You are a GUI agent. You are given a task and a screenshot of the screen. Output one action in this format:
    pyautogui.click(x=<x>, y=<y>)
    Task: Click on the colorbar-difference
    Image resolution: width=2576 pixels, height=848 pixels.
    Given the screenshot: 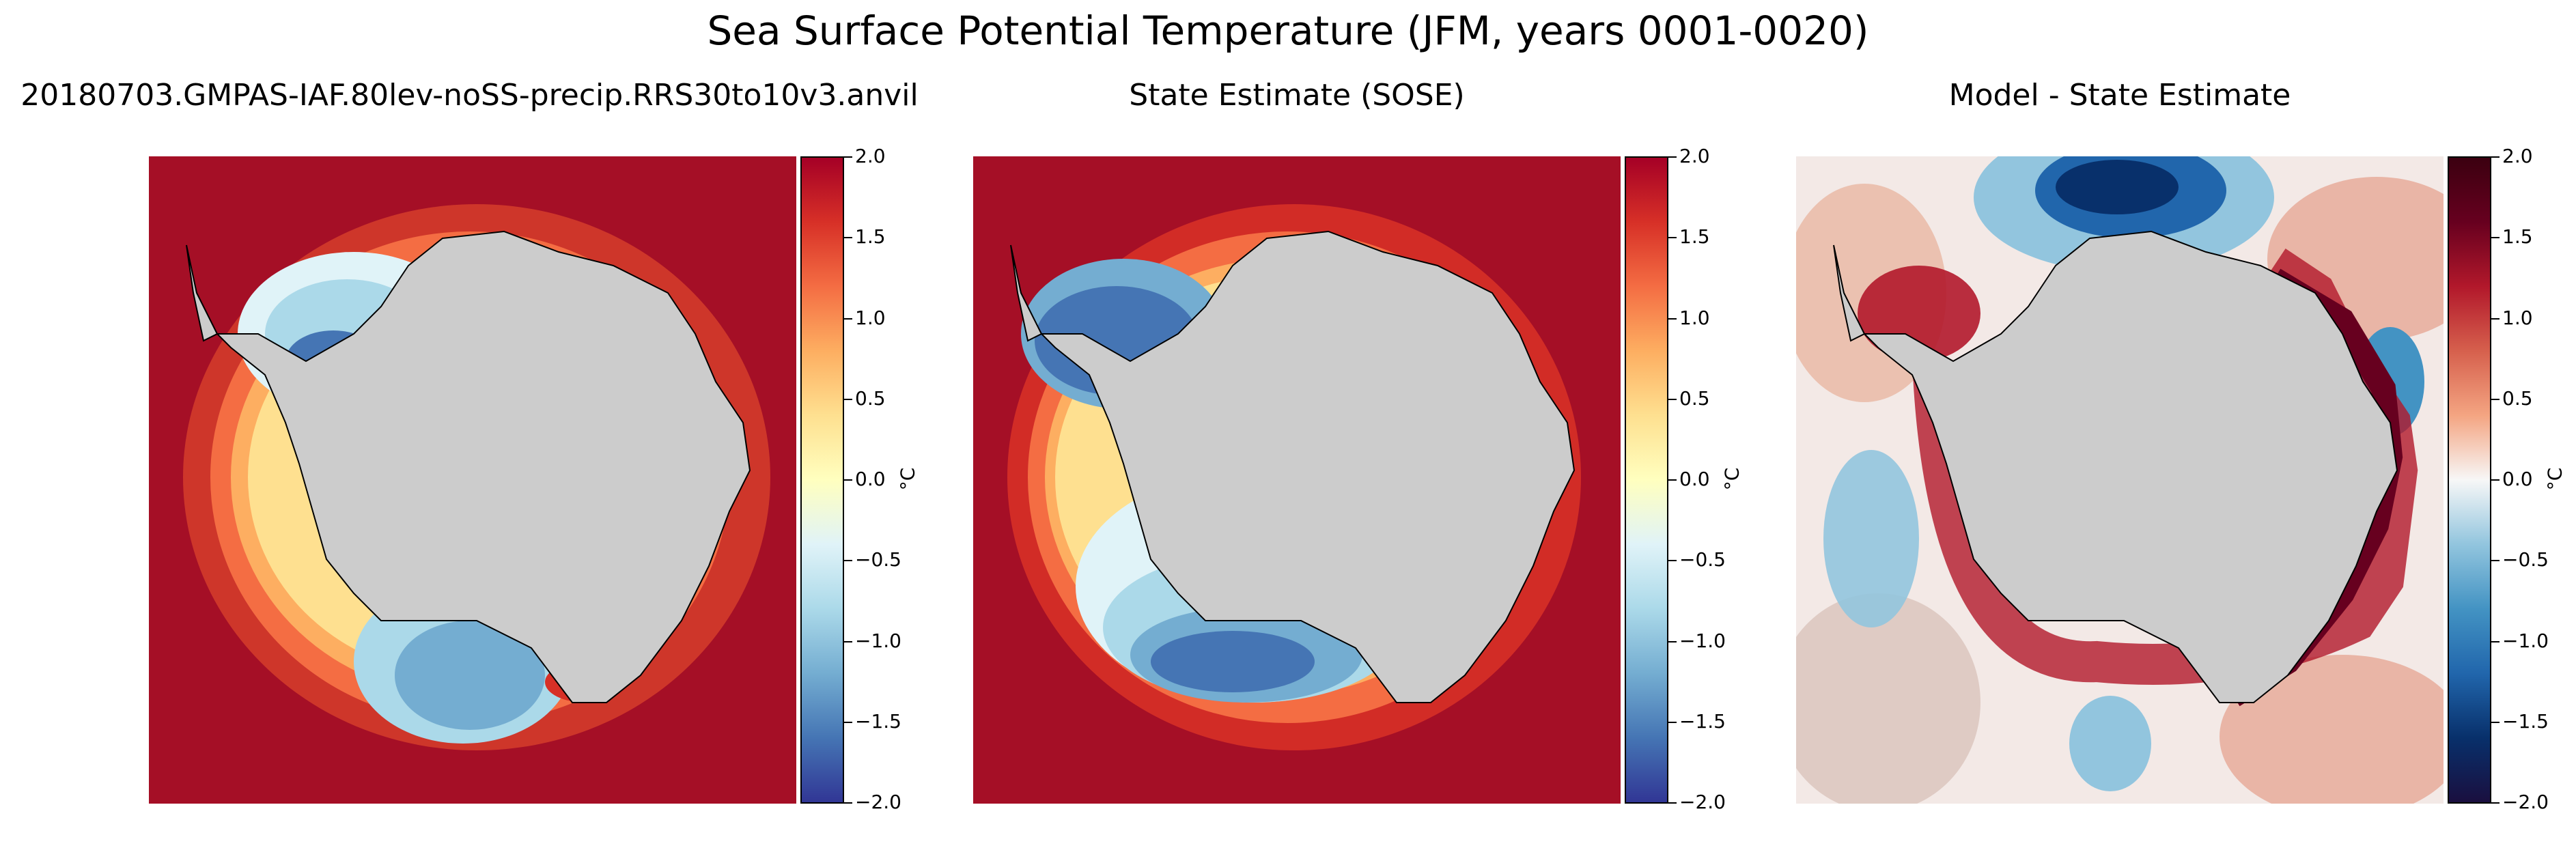 What is the action you would take?
    pyautogui.click(x=2469, y=480)
    